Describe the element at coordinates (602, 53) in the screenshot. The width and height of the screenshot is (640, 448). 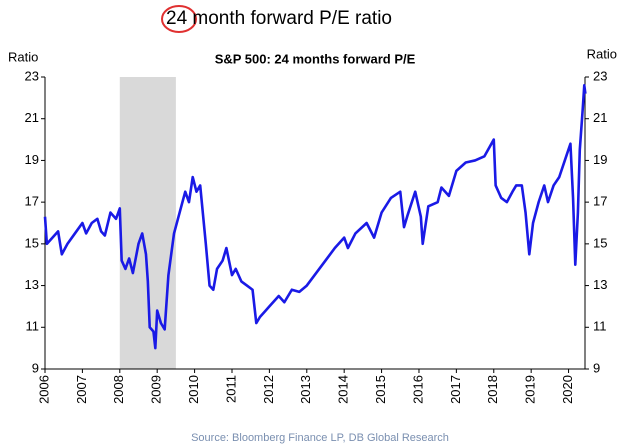
I see `y2-axis-label: Ratio` at that location.